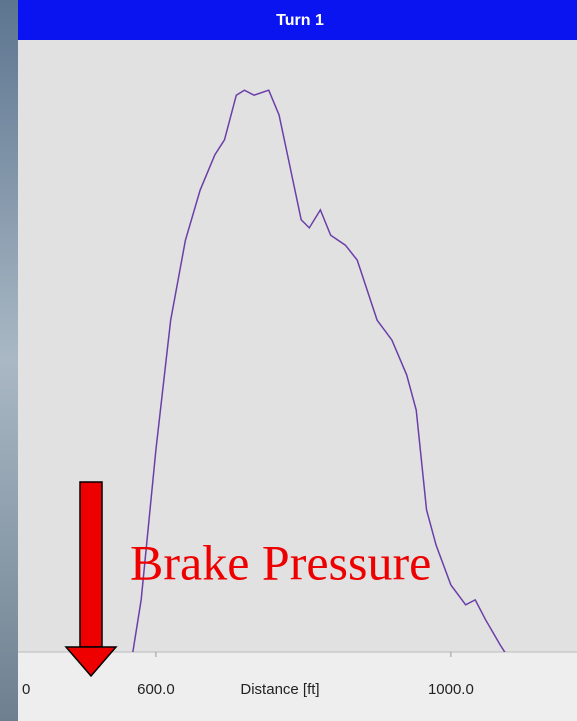  I want to click on title-bar, so click(297, 20).